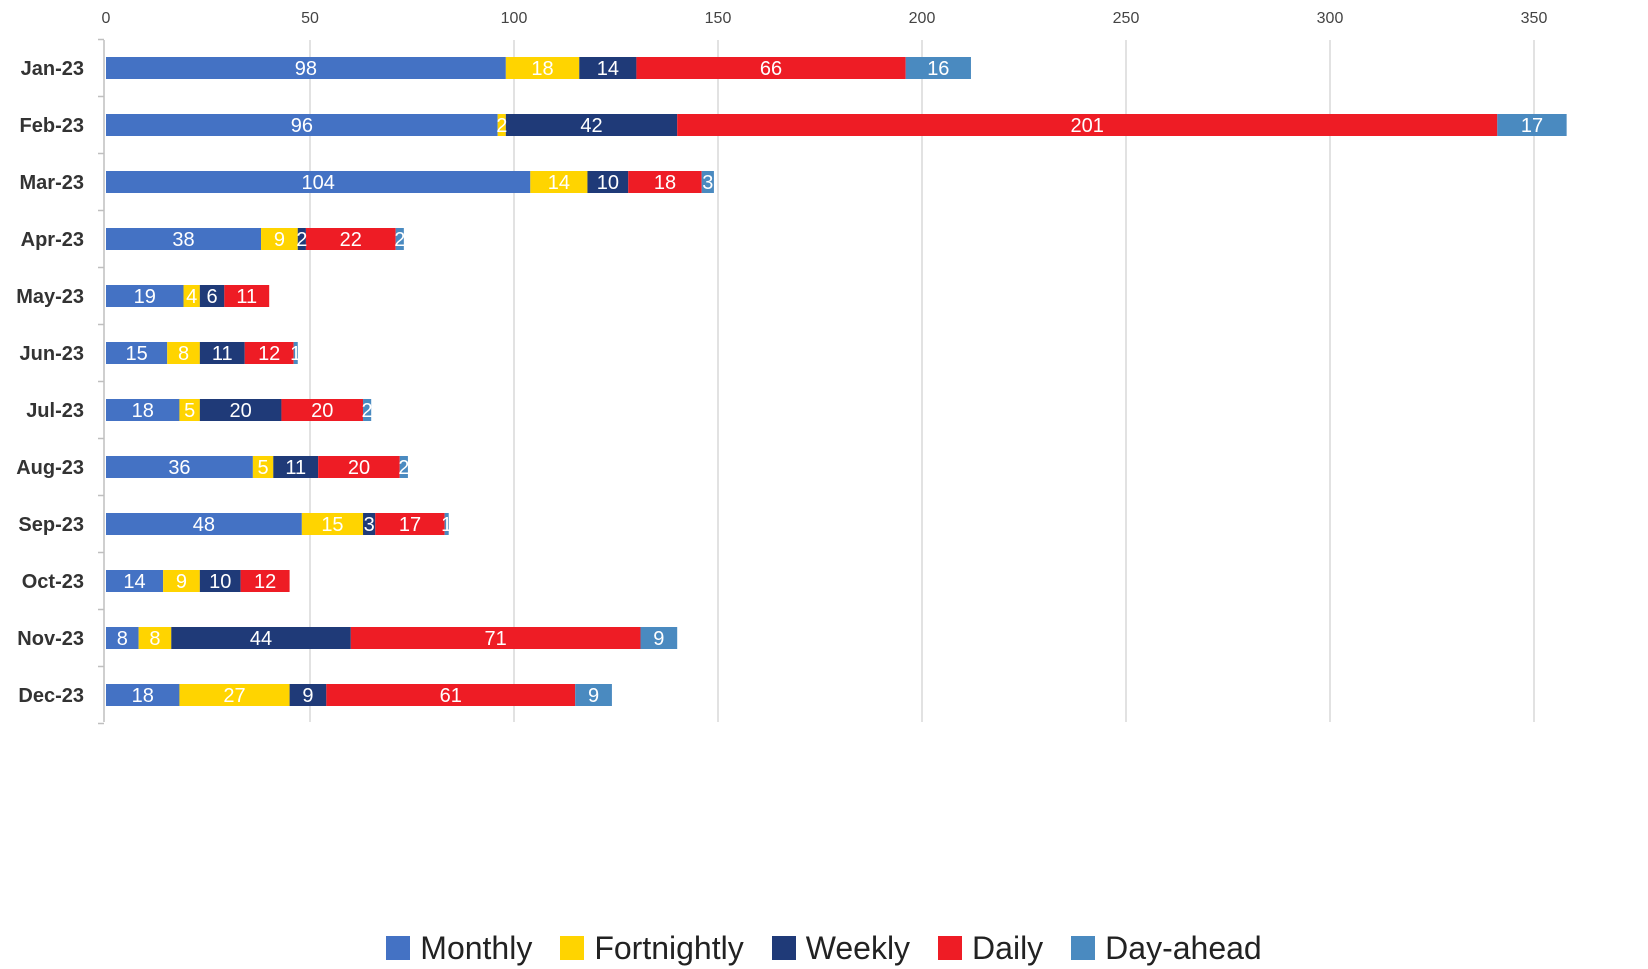 This screenshot has width=1648, height=969. Describe the element at coordinates (1126, 18) in the screenshot. I see `x-tick-label: 250` at that location.